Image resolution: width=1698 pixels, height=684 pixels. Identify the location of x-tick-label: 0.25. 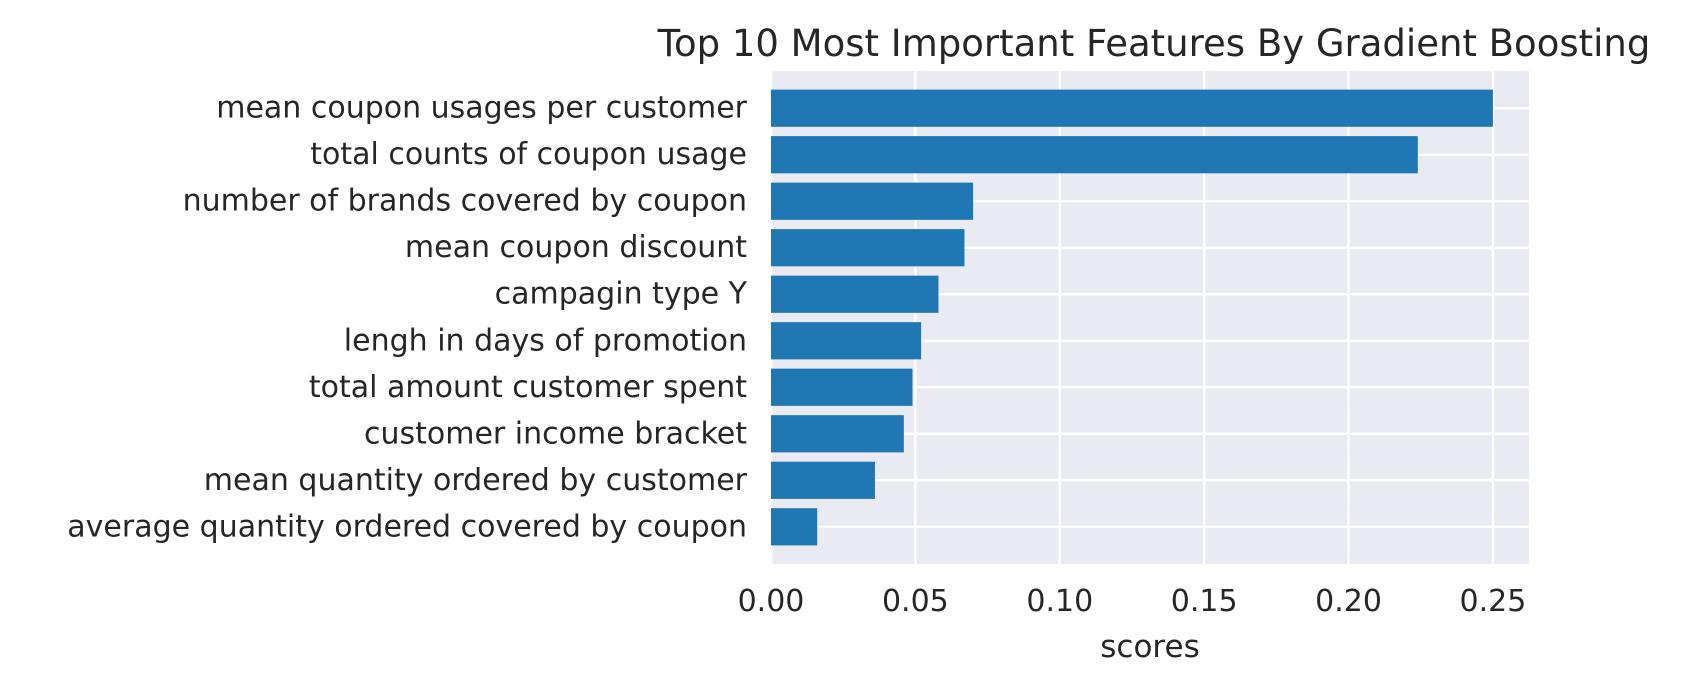
(1493, 601).